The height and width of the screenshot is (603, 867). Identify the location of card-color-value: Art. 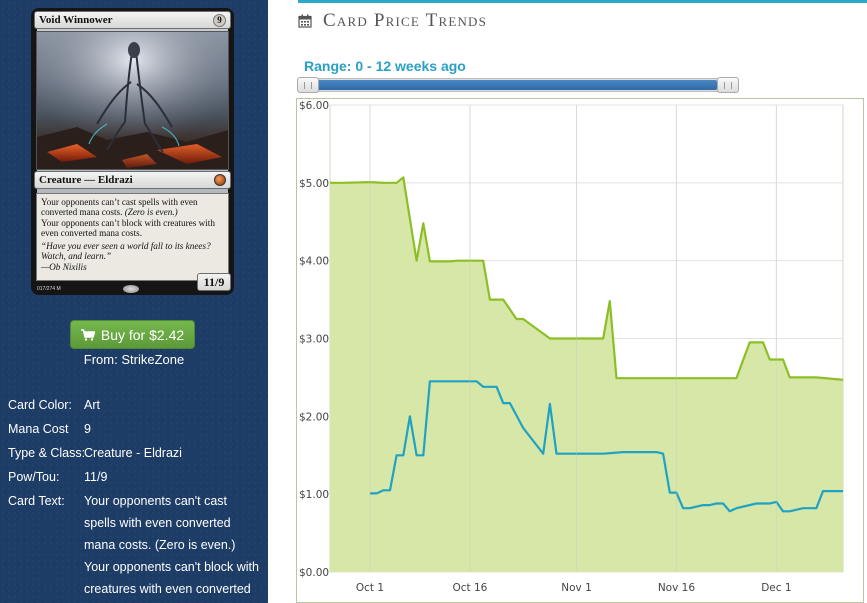
(92, 405).